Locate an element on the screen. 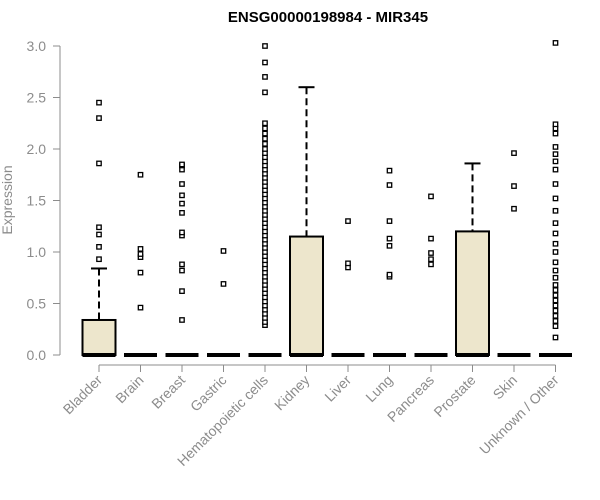  x-tick-label: Liver is located at coordinates (337, 388).